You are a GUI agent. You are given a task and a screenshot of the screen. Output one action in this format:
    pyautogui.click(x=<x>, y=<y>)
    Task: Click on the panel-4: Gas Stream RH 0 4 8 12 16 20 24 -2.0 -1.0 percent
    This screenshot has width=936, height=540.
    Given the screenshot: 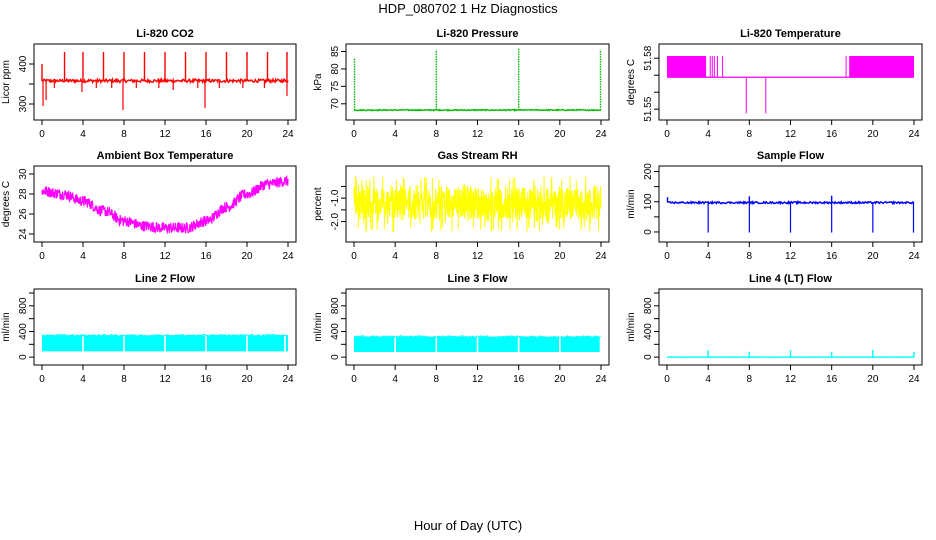 What is the action you would take?
    pyautogui.click(x=461, y=206)
    